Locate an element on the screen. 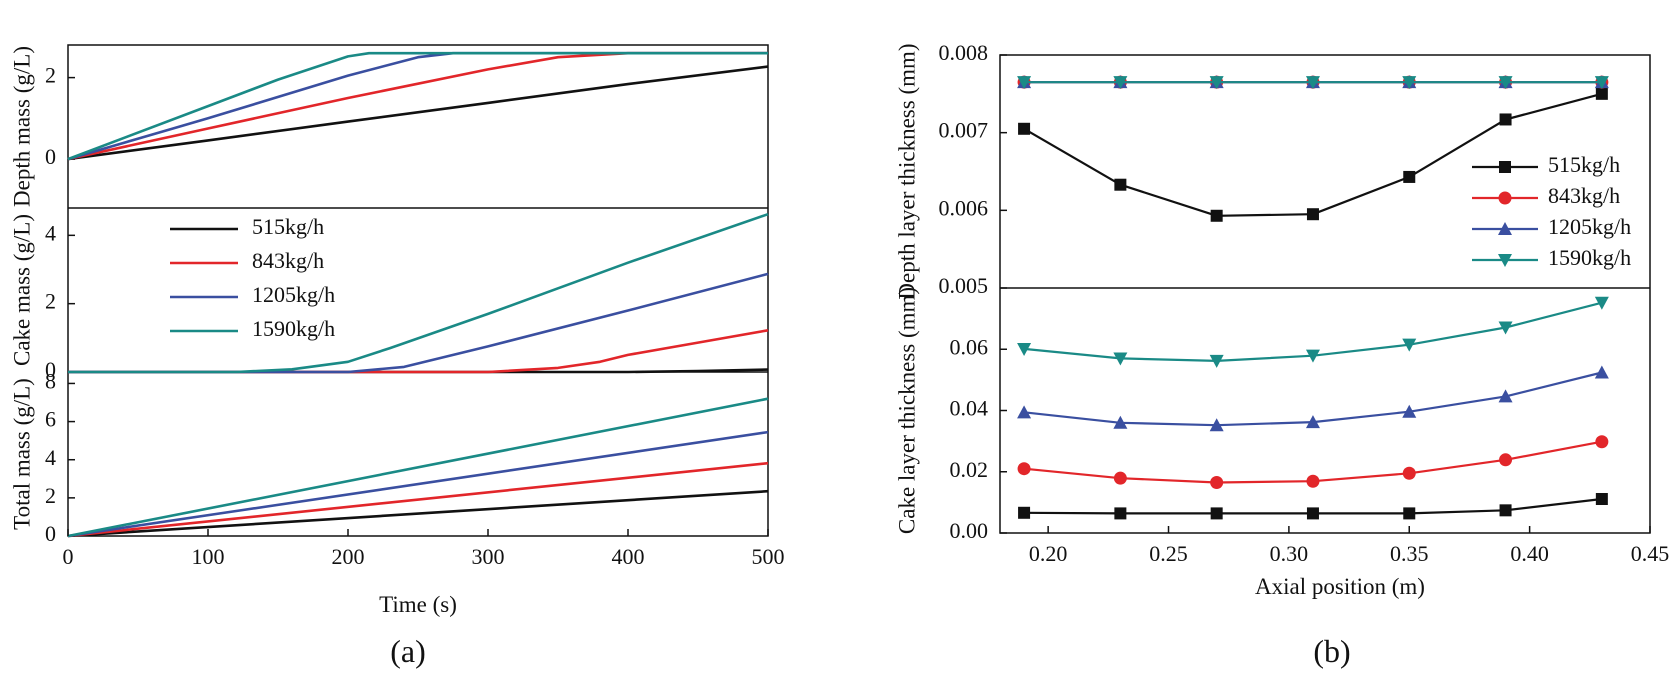 This screenshot has width=1680, height=673. x-tick-label: 500 is located at coordinates (768, 556).